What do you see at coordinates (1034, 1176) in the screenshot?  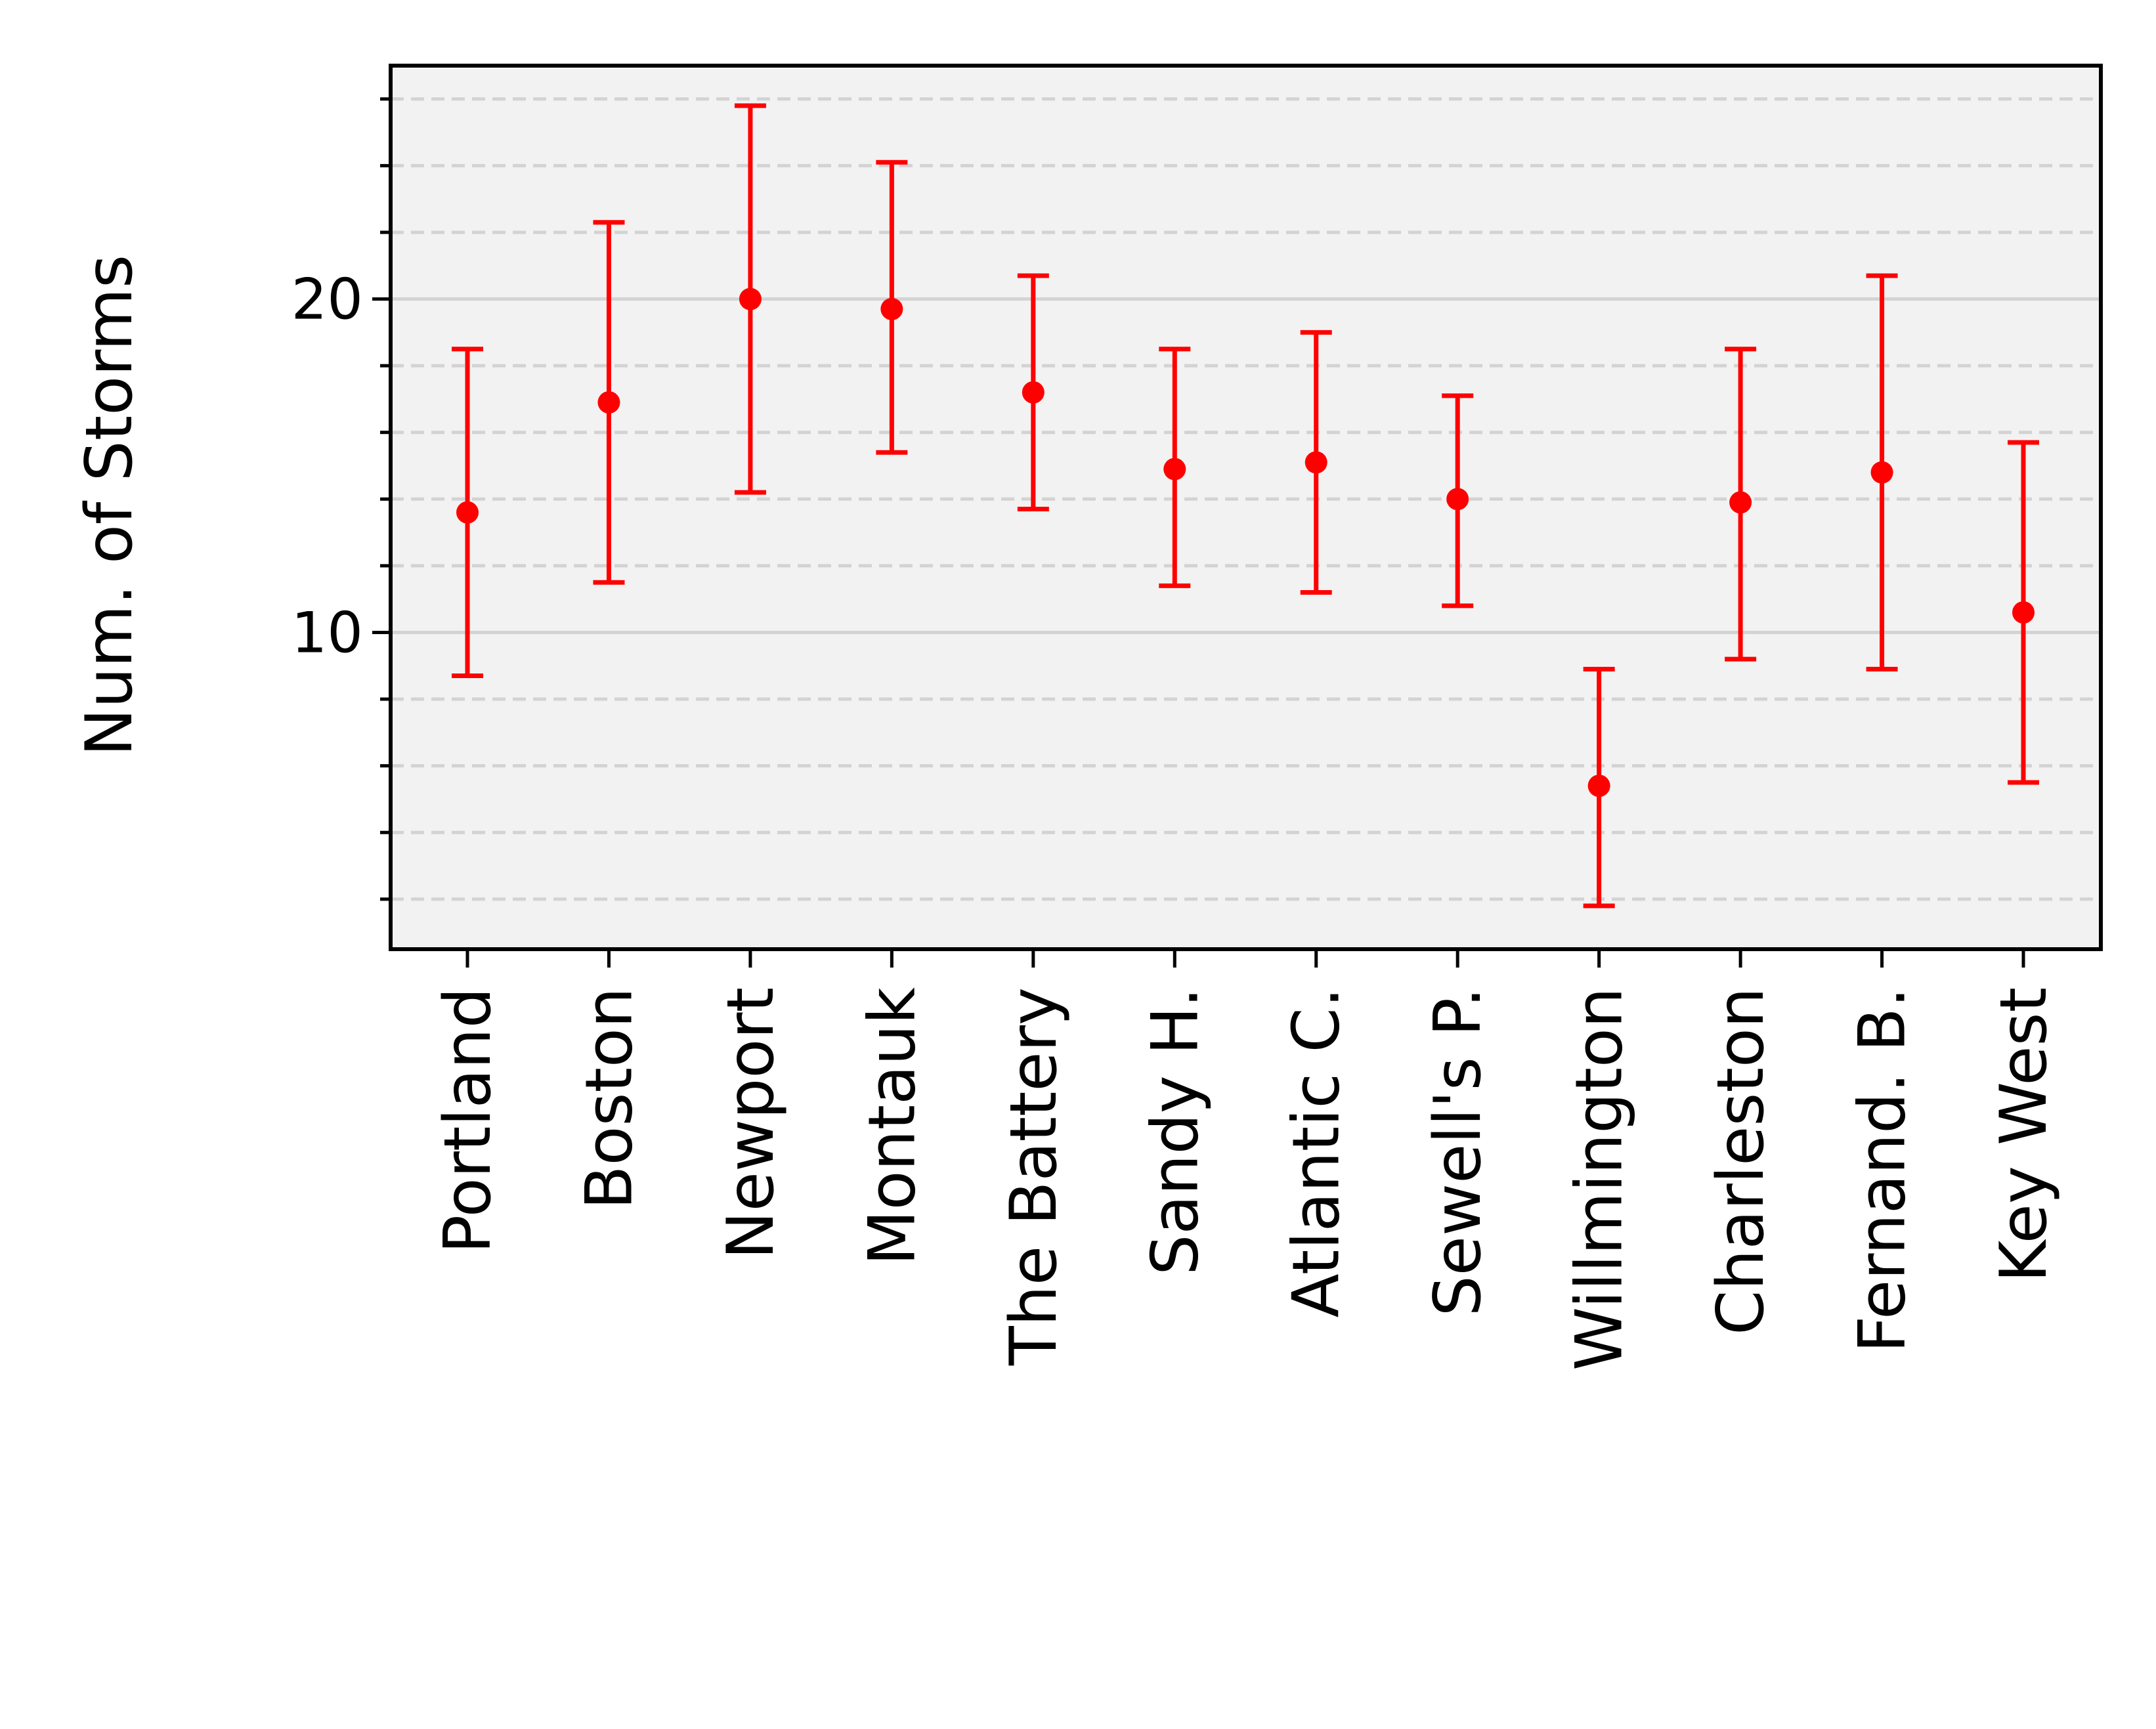 I see `x-tick-label: The Battery` at bounding box center [1034, 1176].